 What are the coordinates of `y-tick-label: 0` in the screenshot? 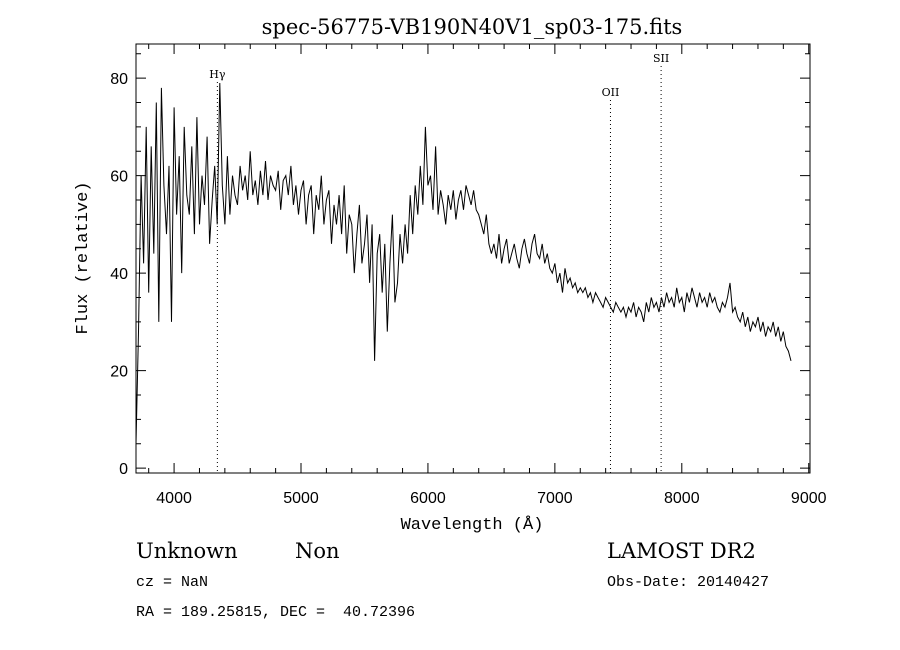 It's located at (123, 469).